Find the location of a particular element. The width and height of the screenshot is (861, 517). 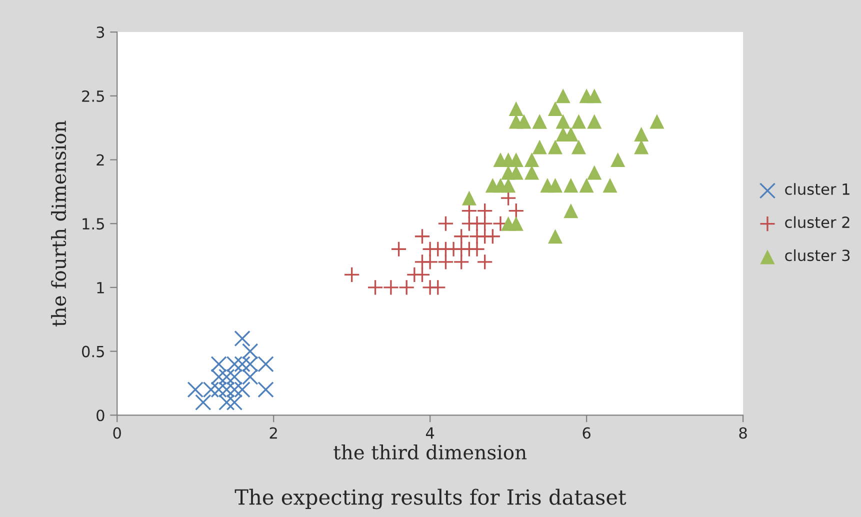

y-tick-label: 3 is located at coordinates (100, 32).